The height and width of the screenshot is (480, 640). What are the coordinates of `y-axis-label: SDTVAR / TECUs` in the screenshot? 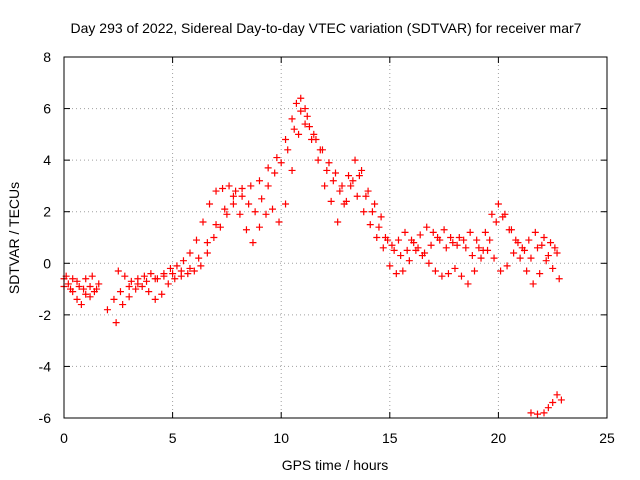 It's located at (14, 238).